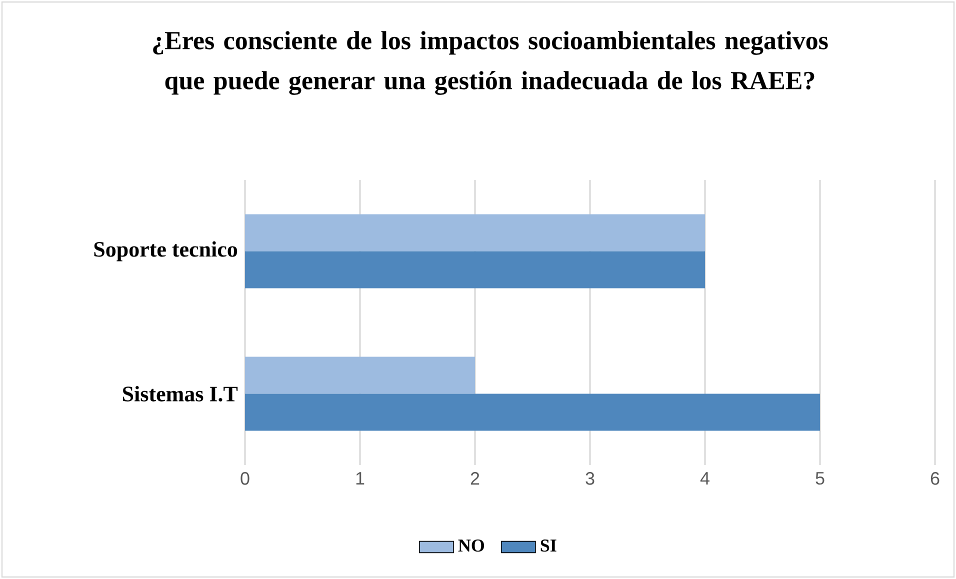 The width and height of the screenshot is (956, 579). What do you see at coordinates (475, 478) in the screenshot?
I see `x-tick-label: 2` at bounding box center [475, 478].